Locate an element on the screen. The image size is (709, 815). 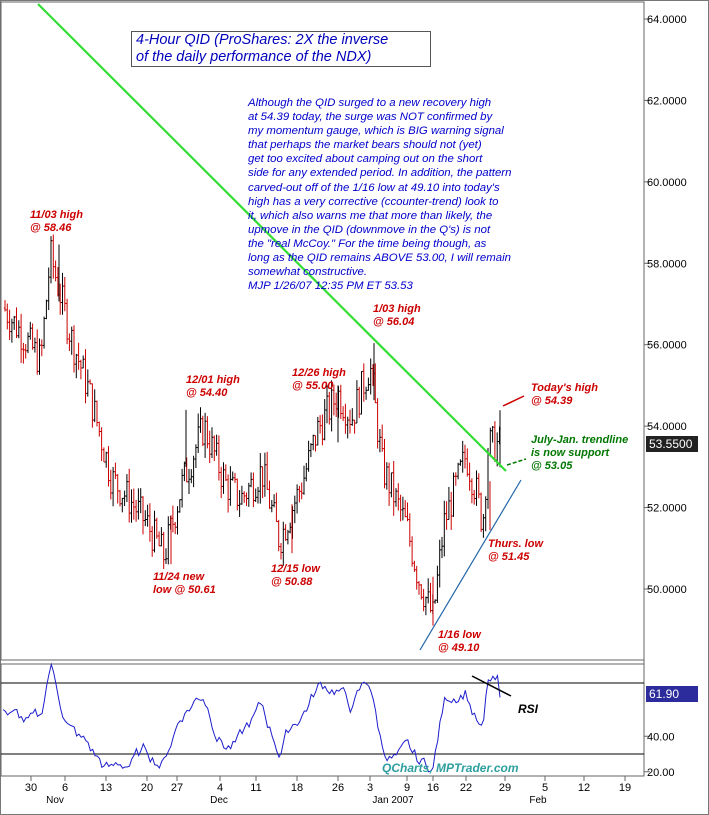
support-arrow is located at coordinates (516, 462).